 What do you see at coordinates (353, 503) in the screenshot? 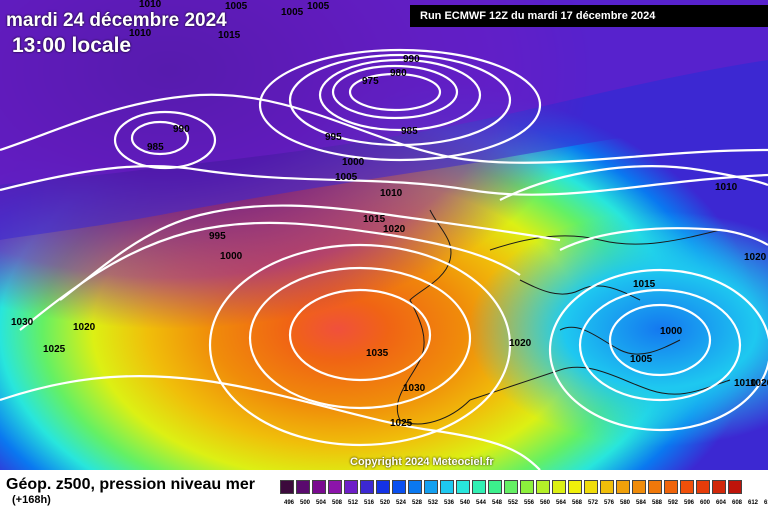
I see `legend-tick: 512` at bounding box center [353, 503].